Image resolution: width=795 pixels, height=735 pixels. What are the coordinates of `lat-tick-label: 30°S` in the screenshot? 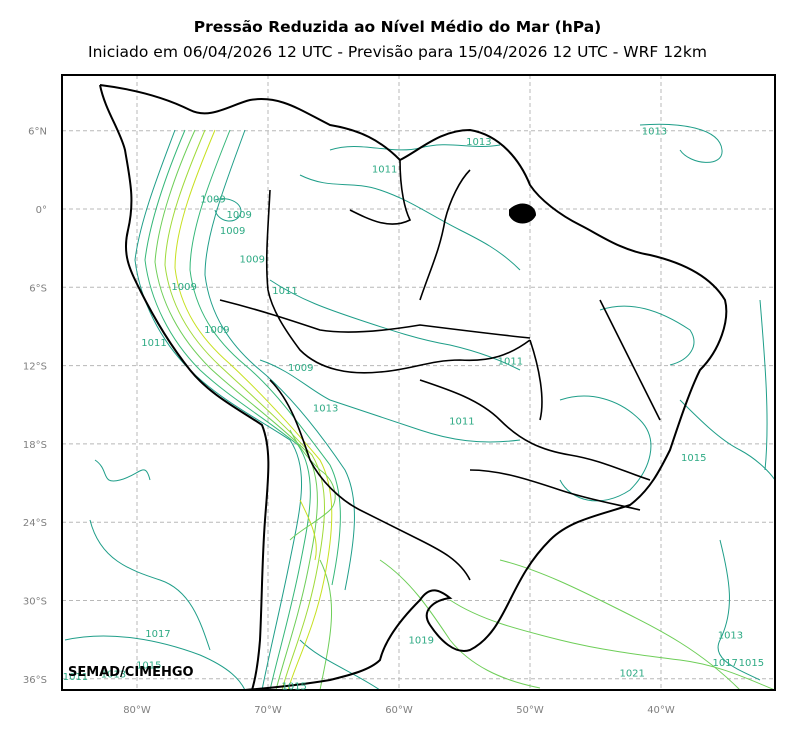 It's located at (35, 602).